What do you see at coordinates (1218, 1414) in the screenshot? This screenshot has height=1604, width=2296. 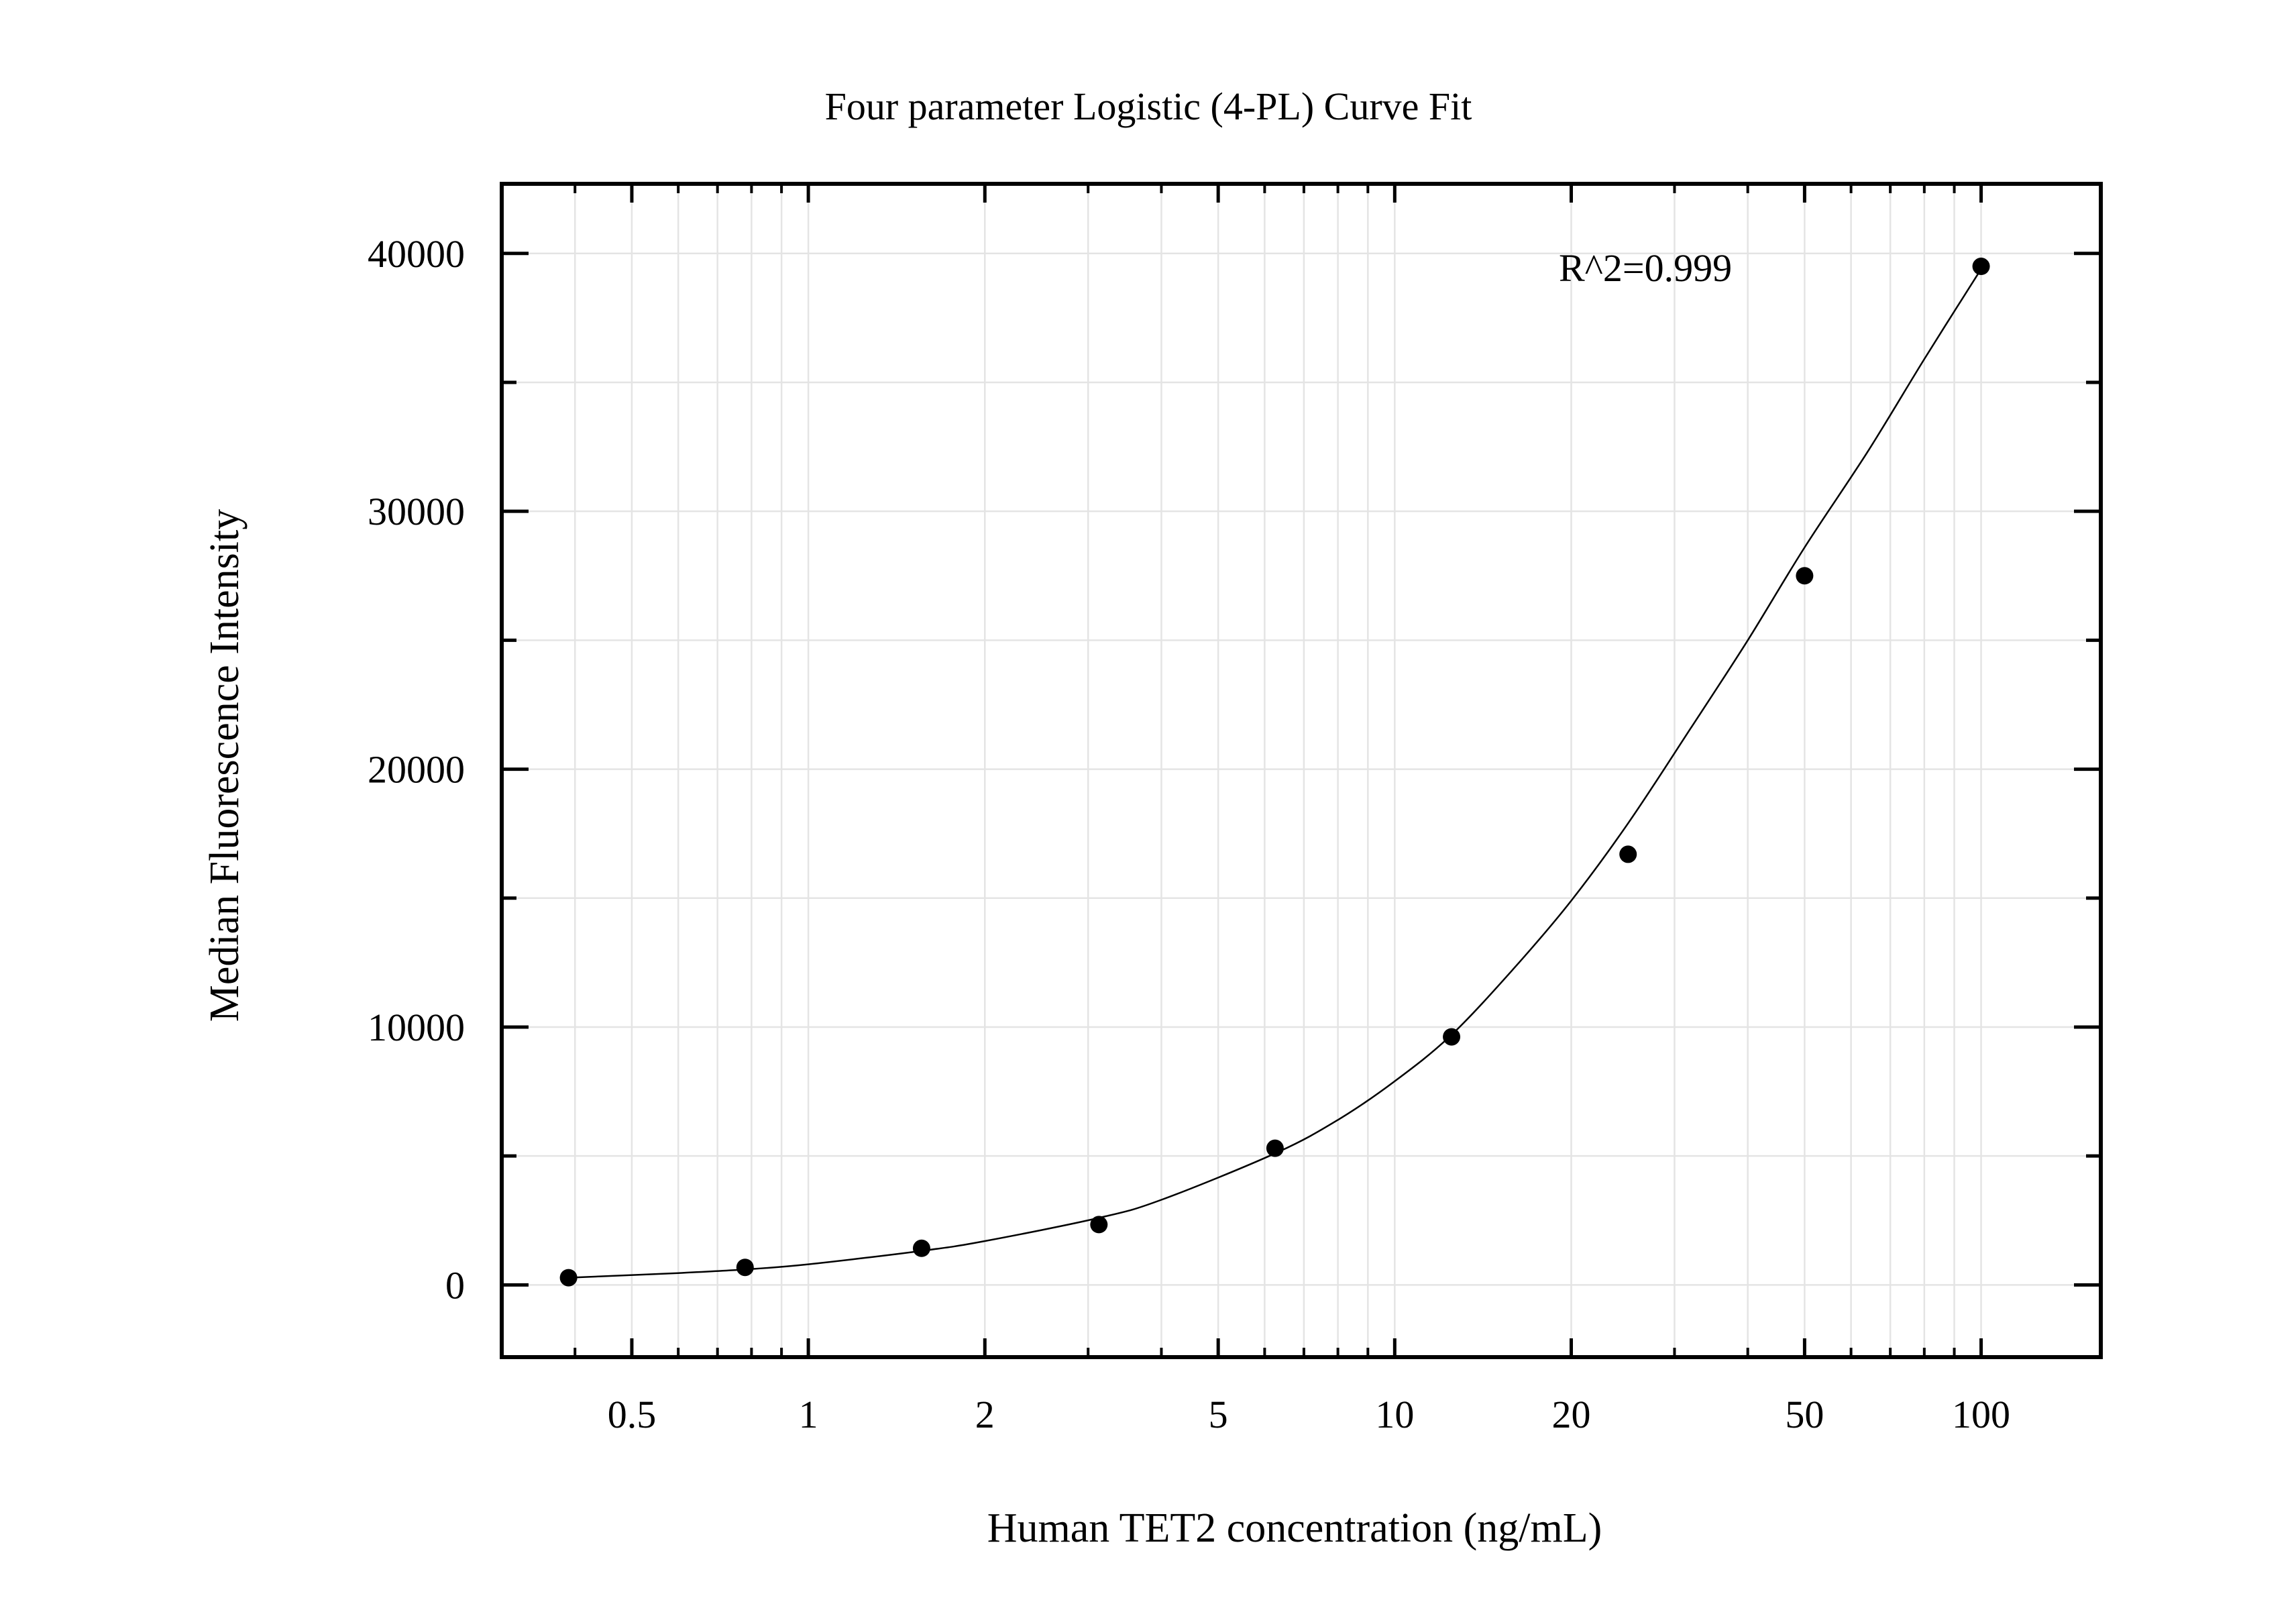 I see `x-tick-label: 5` at bounding box center [1218, 1414].